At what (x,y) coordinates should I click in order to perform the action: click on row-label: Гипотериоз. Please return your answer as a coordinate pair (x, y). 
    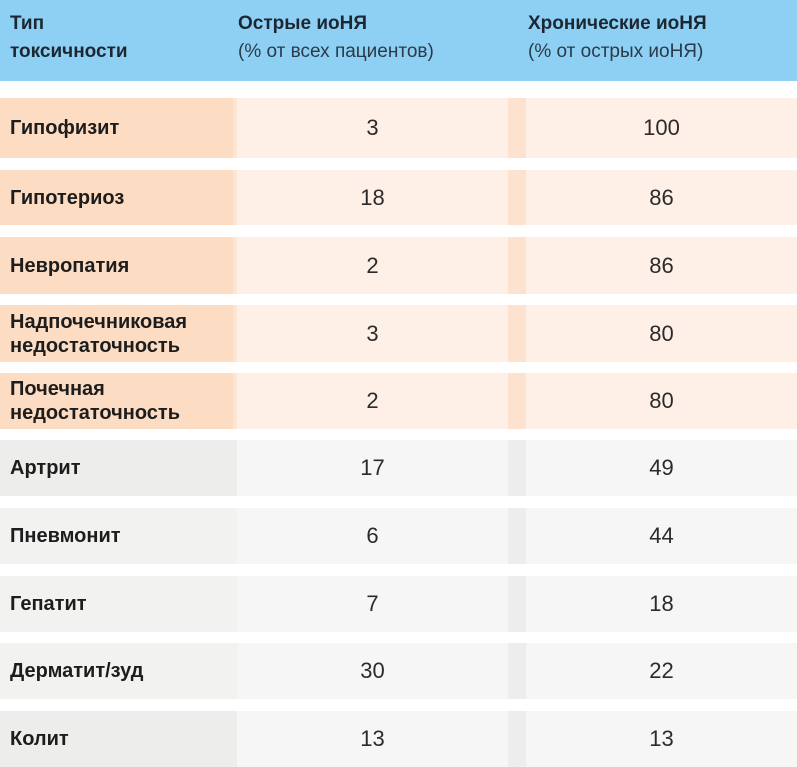
    Looking at the image, I should click on (67, 197).